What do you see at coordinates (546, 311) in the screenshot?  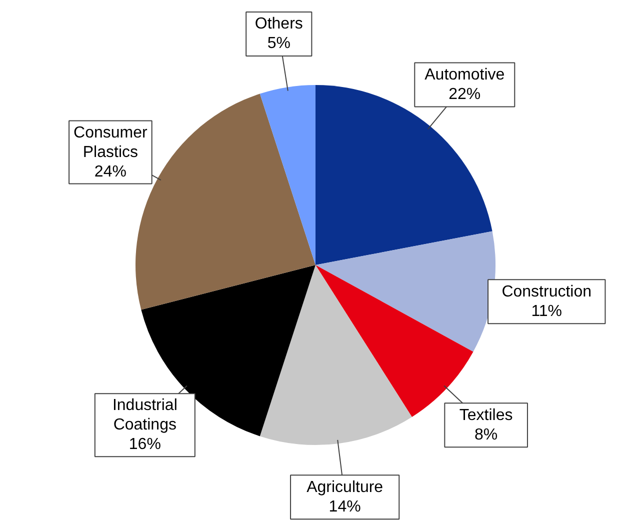 I see `data-label: 11%` at bounding box center [546, 311].